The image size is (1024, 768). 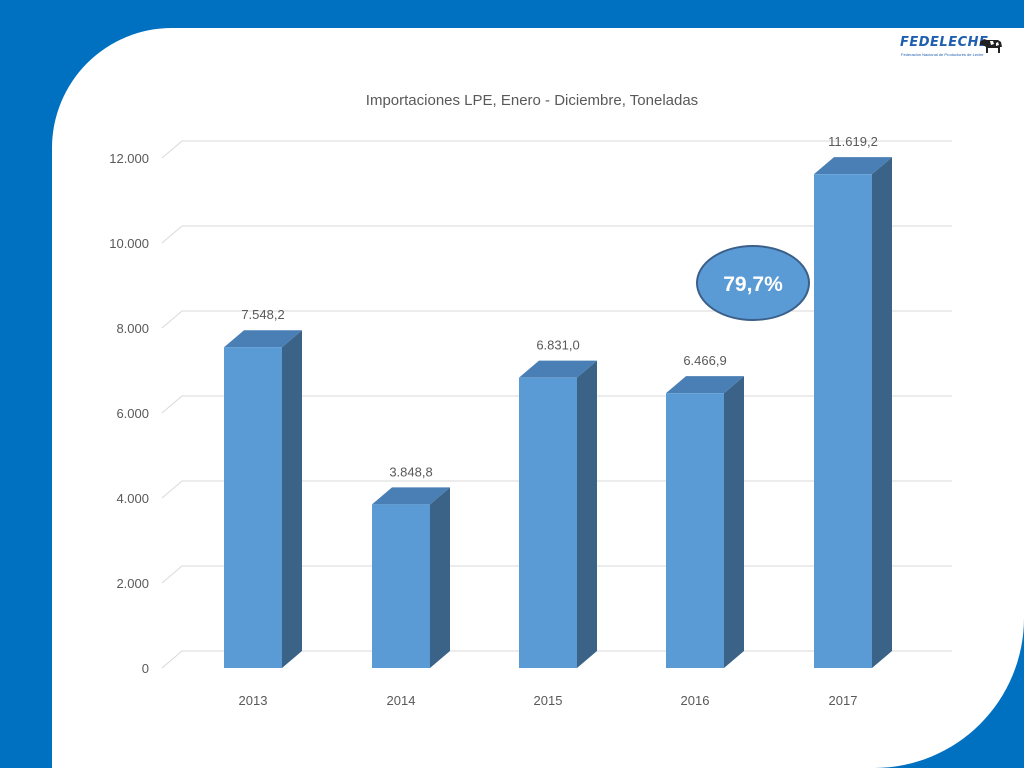 I want to click on y-axis-tick-labels: 0 2.000 4.000 6.000 8.000 10.000 12.000, so click(x=129, y=413).